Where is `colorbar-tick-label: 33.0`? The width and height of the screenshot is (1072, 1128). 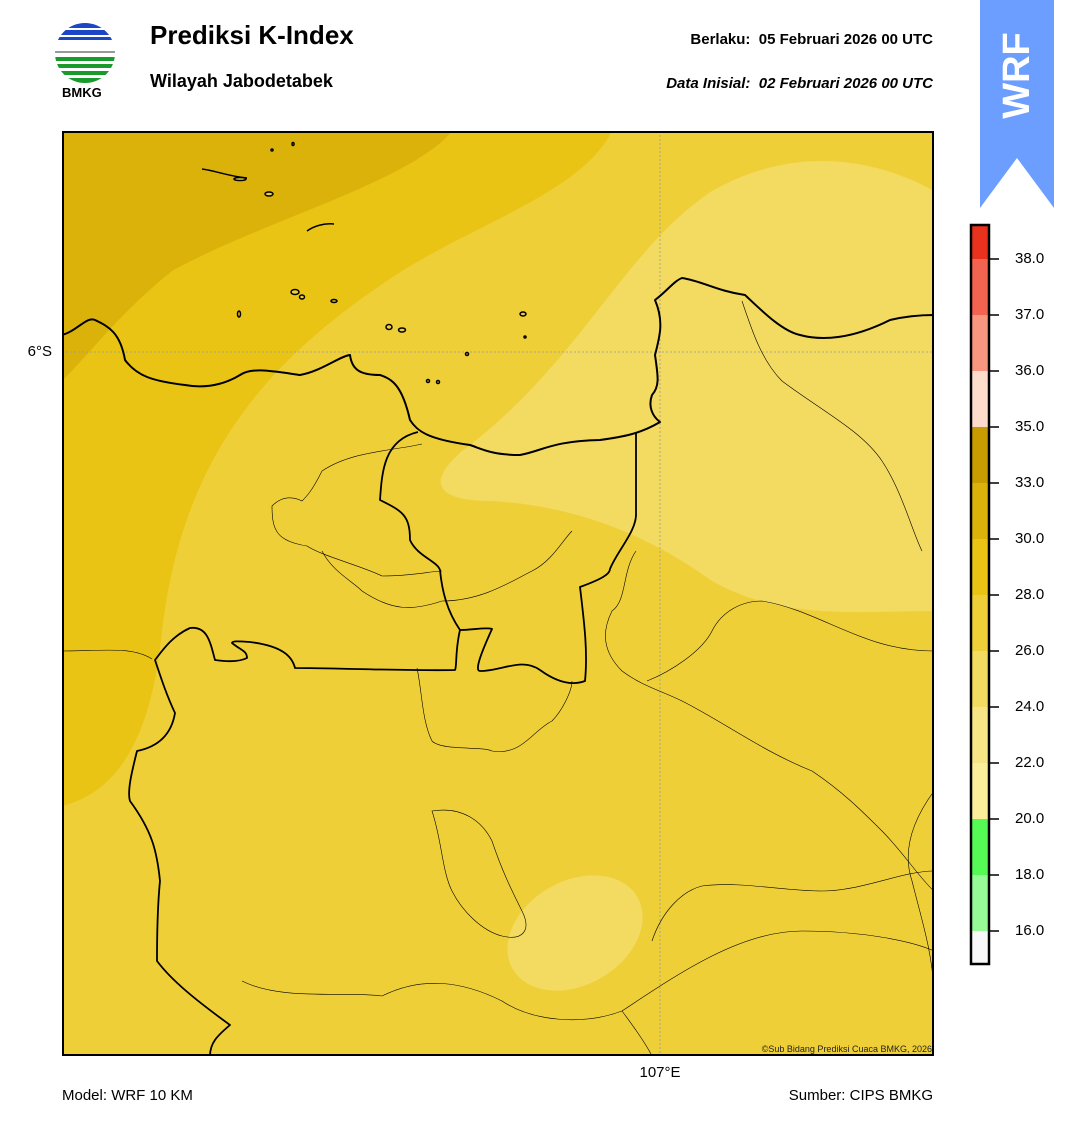
colorbar-tick-label: 33.0 is located at coordinates (1030, 482).